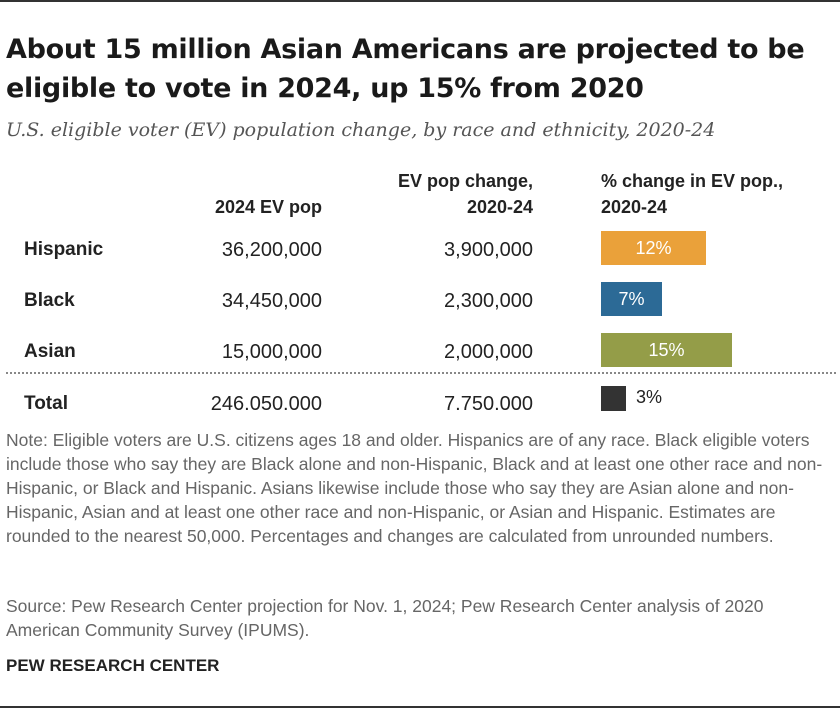  What do you see at coordinates (421, 373) in the screenshot?
I see `total-separator` at bounding box center [421, 373].